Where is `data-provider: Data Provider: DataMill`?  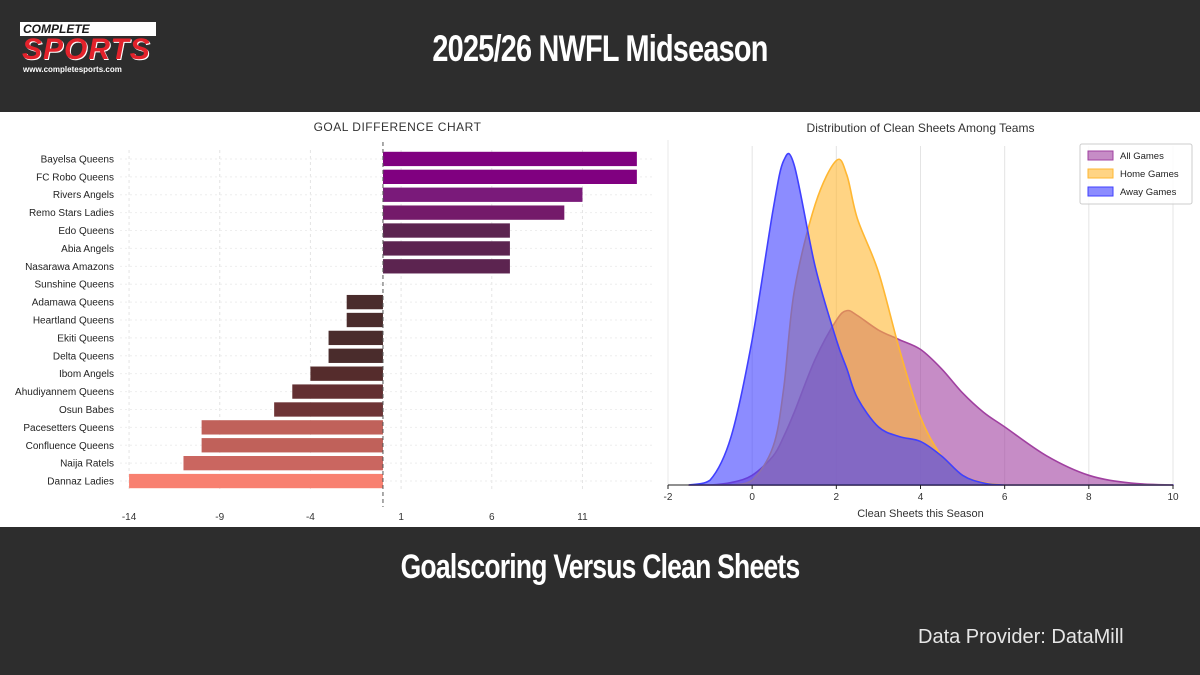
data-provider: Data Provider: DataMill is located at coordinates (1021, 637).